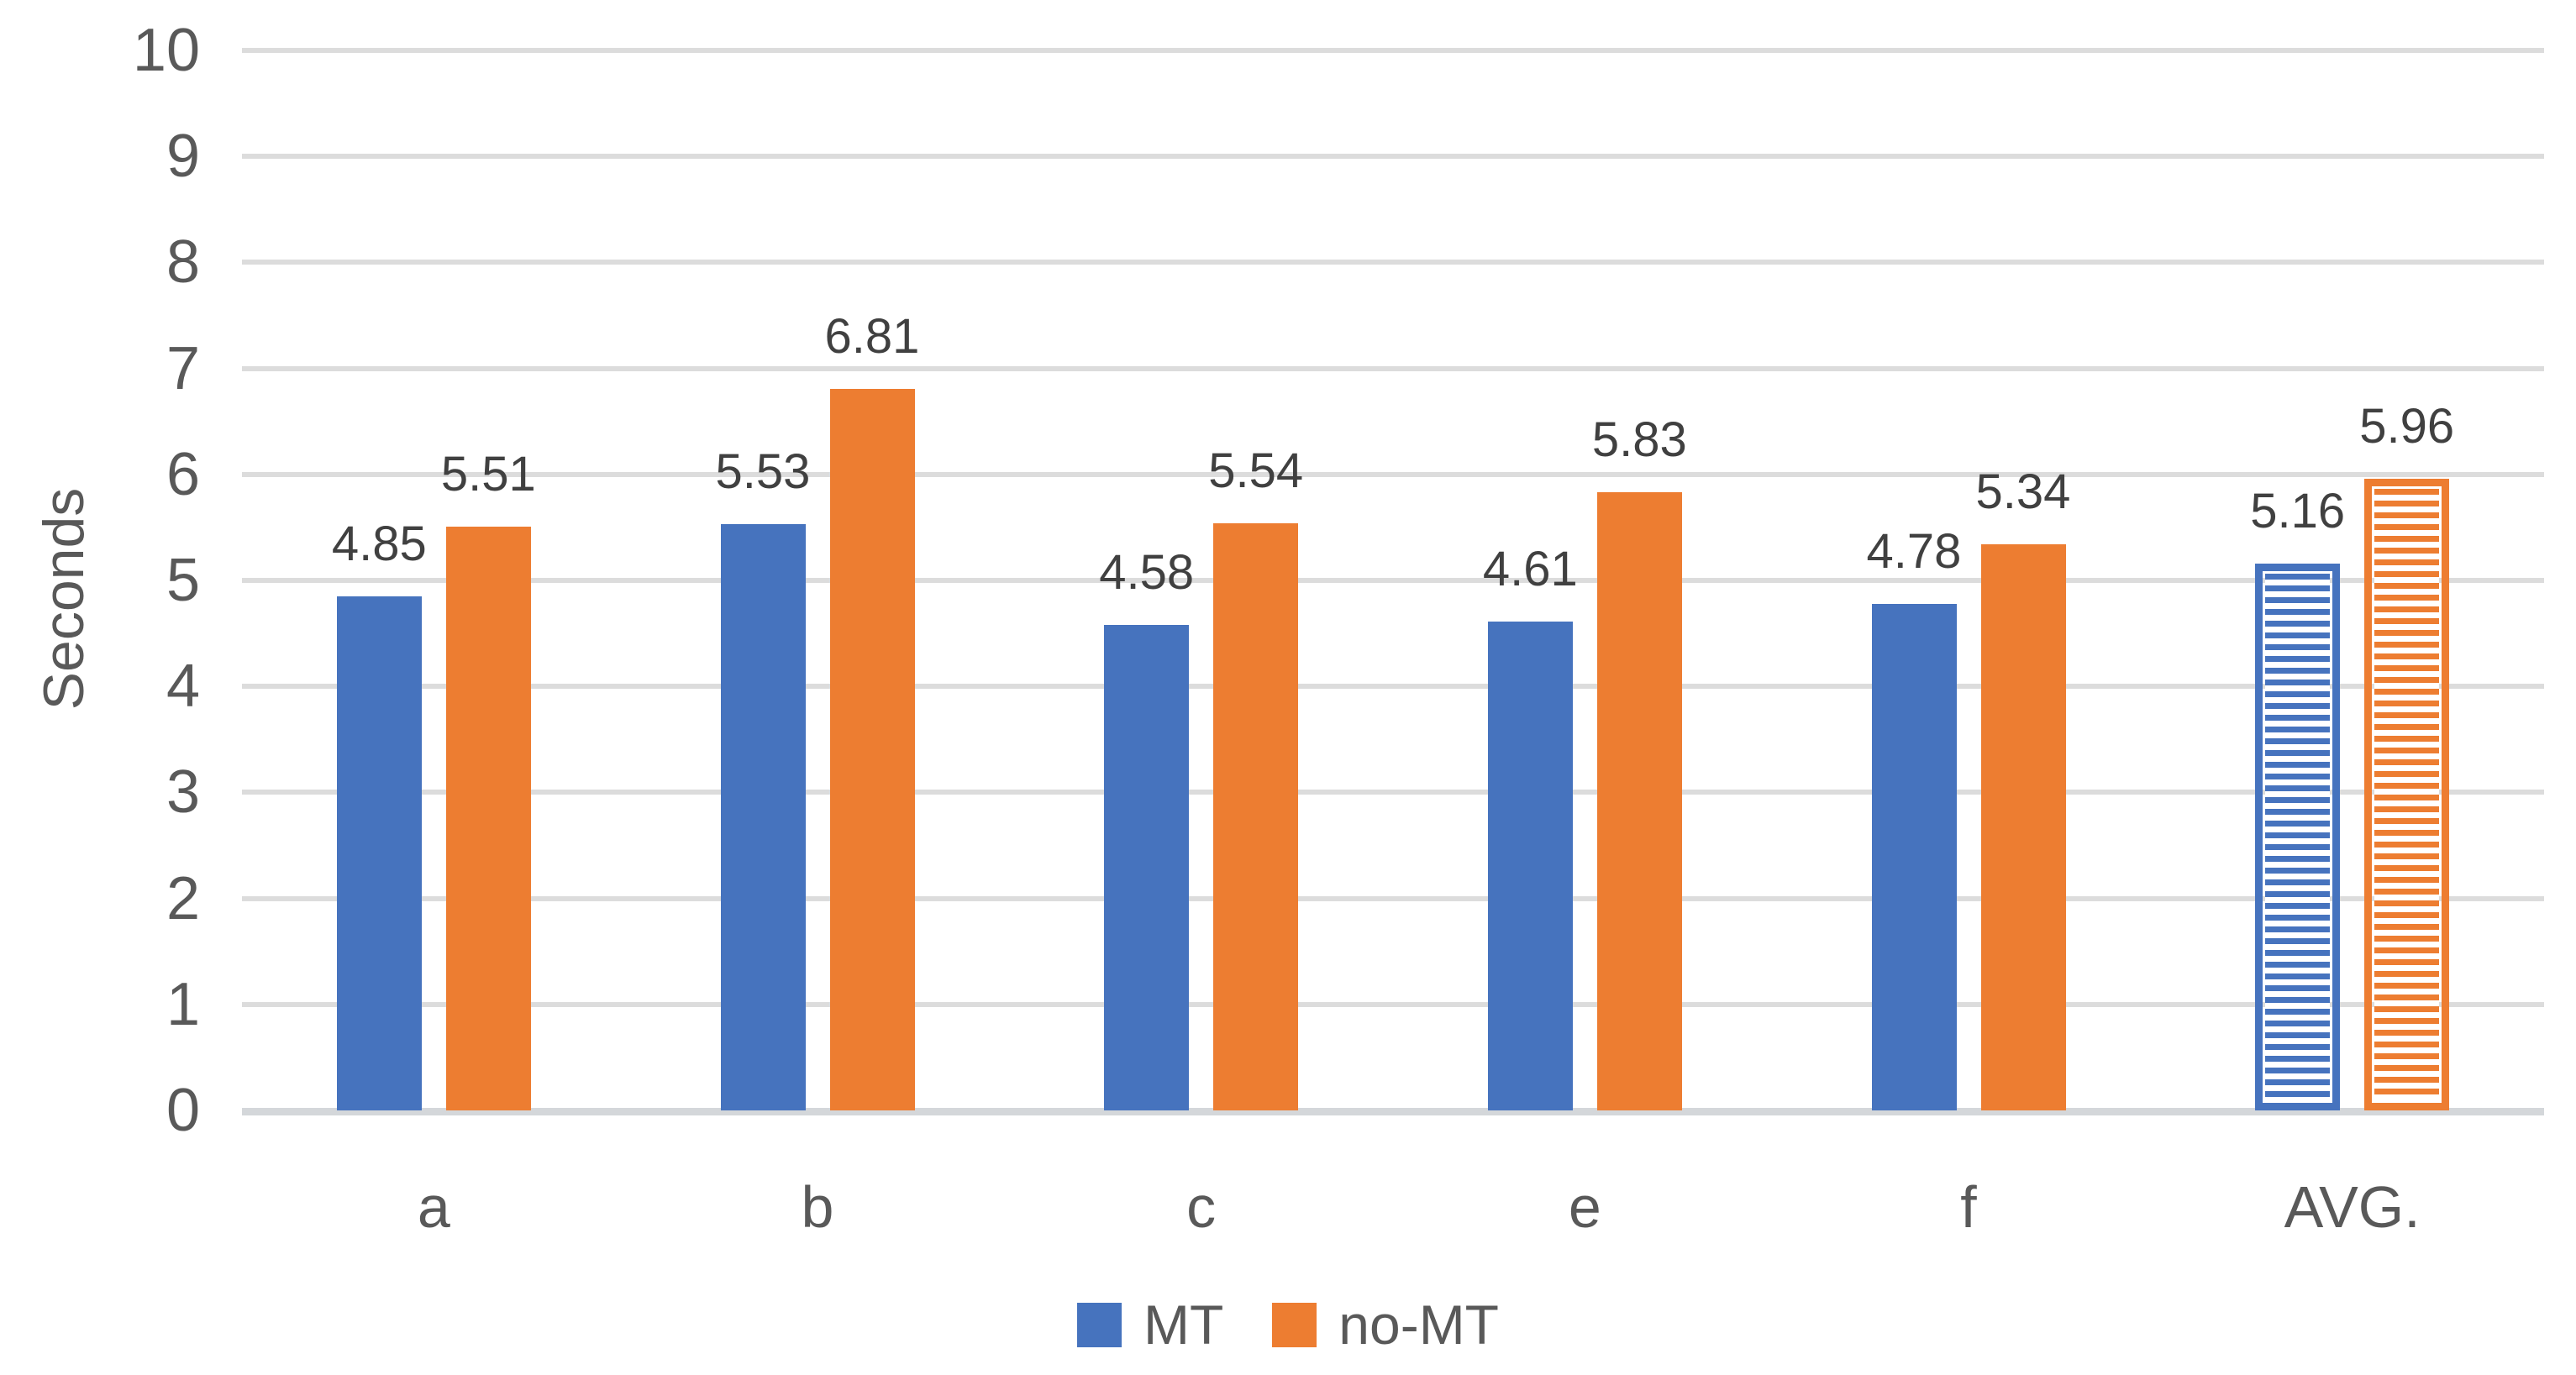 This screenshot has height=1375, width=2576. What do you see at coordinates (2298, 836) in the screenshot?
I see `bar-mt-avg` at bounding box center [2298, 836].